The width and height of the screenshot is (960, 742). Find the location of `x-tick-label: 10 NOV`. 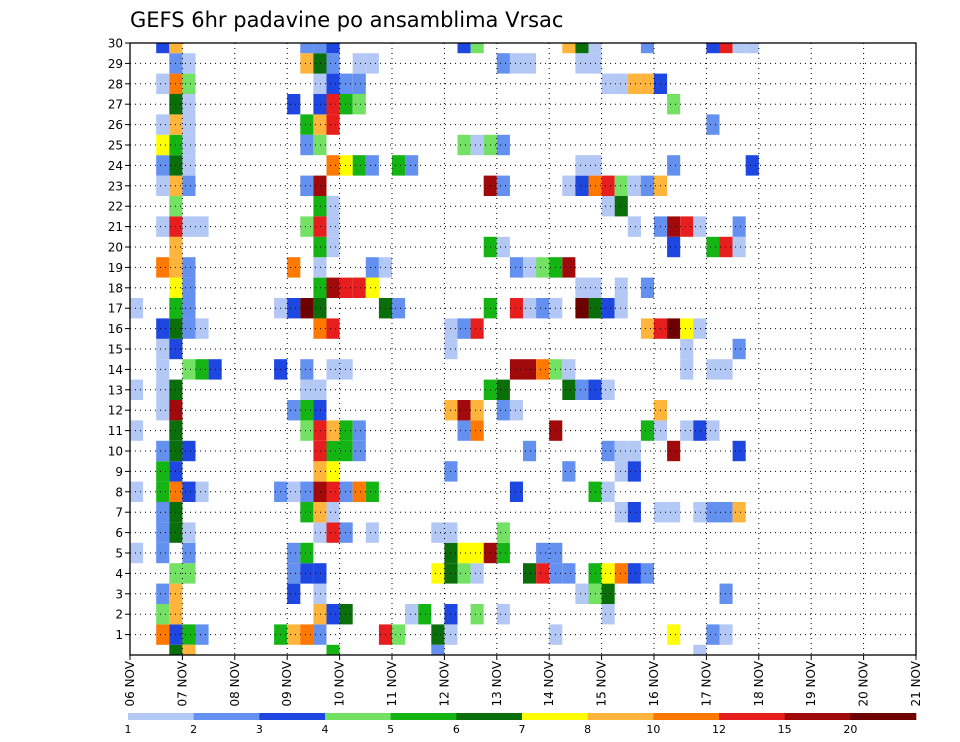

x-tick-label: 10 NOV is located at coordinates (340, 683).